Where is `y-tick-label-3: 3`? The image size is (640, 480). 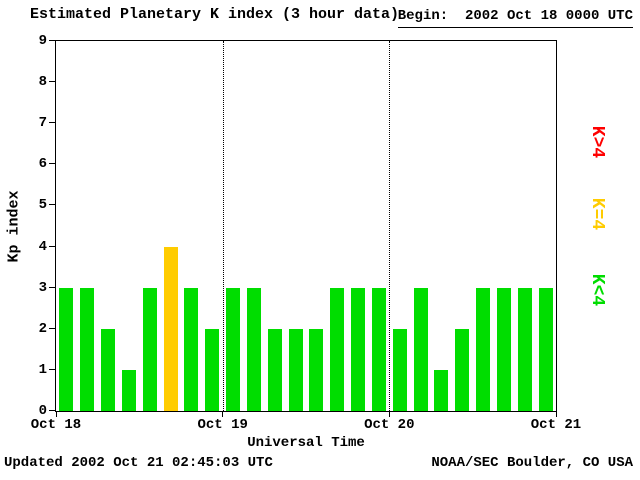
y-tick-label-3: 3 is located at coordinates (42, 287).